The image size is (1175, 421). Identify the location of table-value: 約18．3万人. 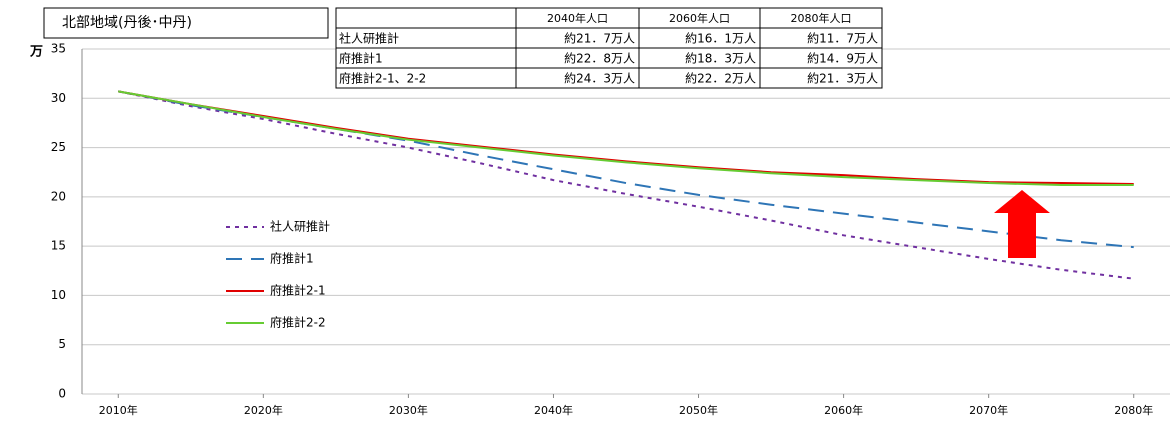
(720, 58).